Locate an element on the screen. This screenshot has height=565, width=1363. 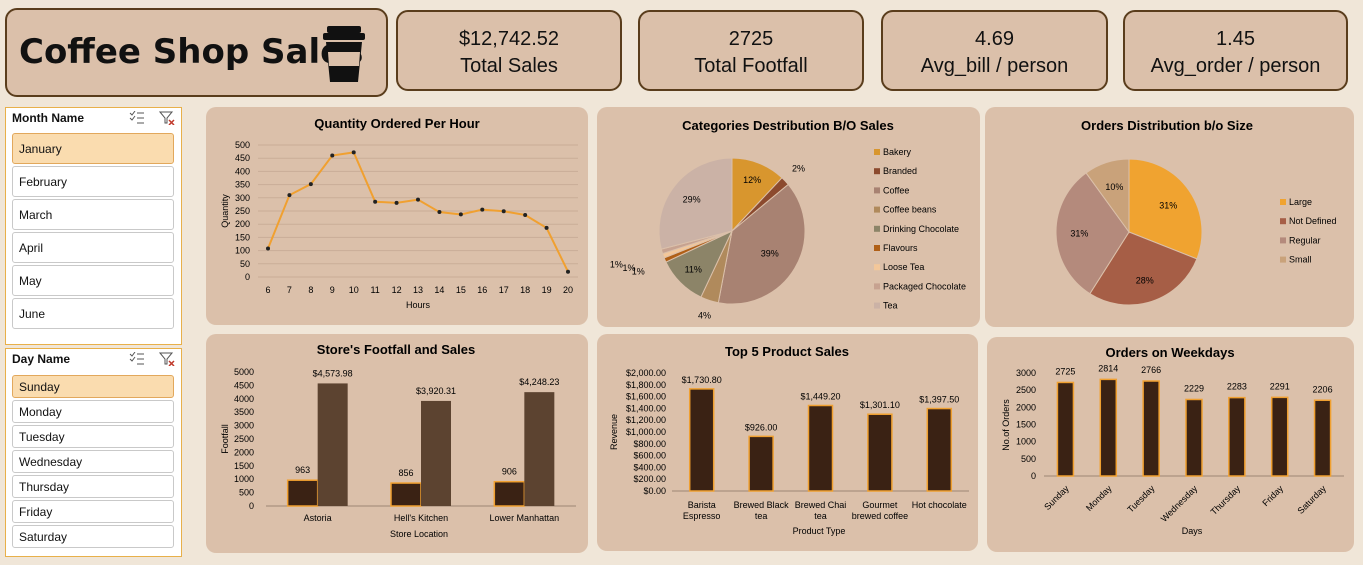
kpi-avg-bill: 4.69 Avg_bill / person is located at coordinates (994, 50).